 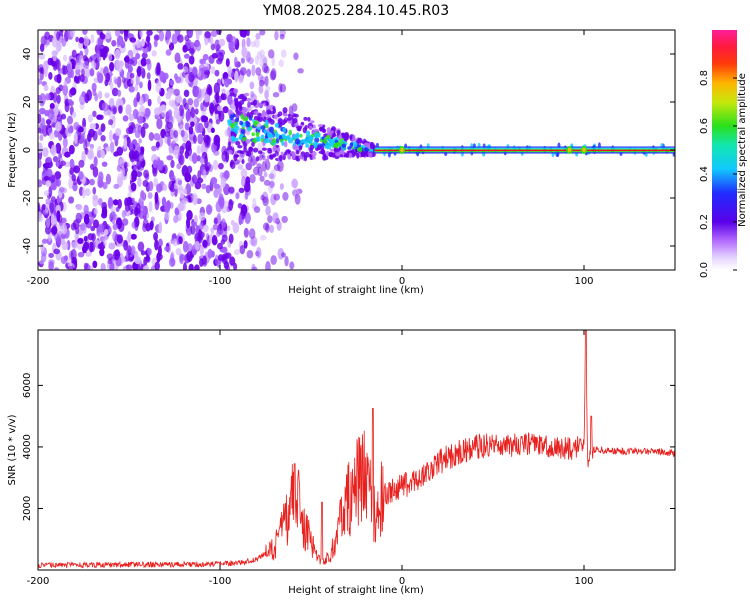 What do you see at coordinates (718, 174) in the screenshot?
I see `colorbar-ticks: 0.0 0.2 0.4 0.6 0.8` at bounding box center [718, 174].